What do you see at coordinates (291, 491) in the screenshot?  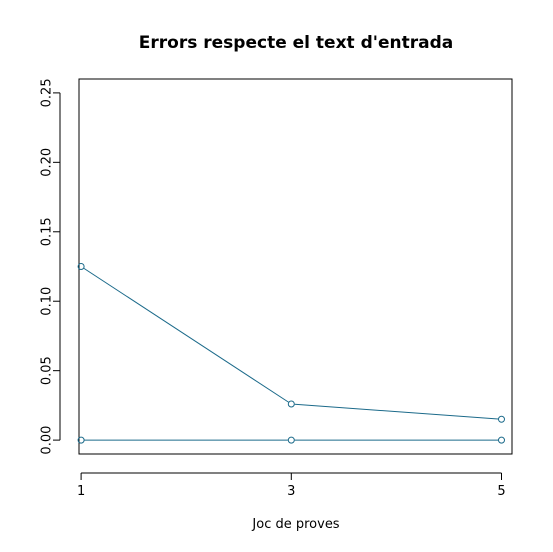 I see `x-tick-label: 3` at bounding box center [291, 491].